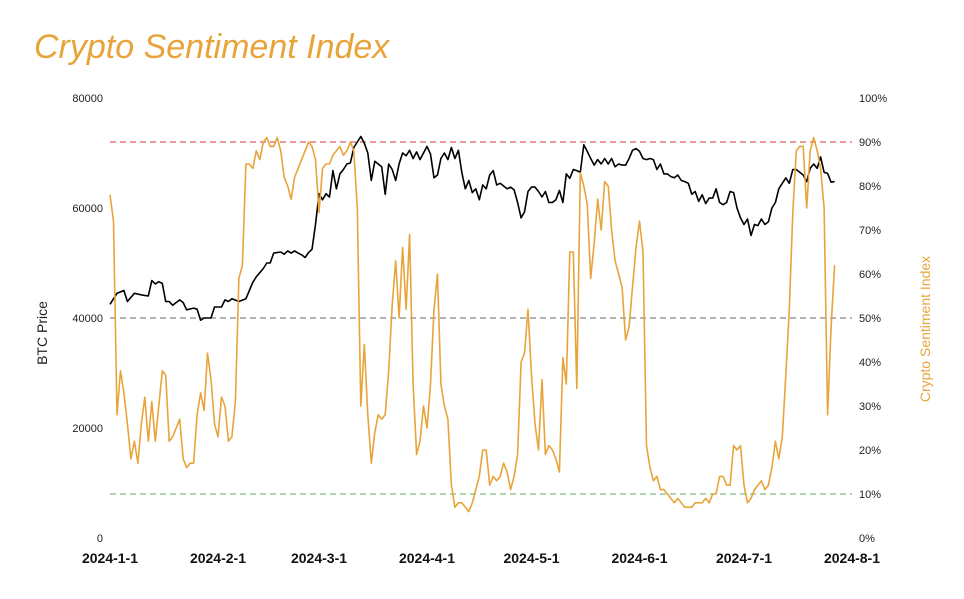  What do you see at coordinates (319, 558) in the screenshot?
I see `x-tick-label: 2024-3-1` at bounding box center [319, 558].